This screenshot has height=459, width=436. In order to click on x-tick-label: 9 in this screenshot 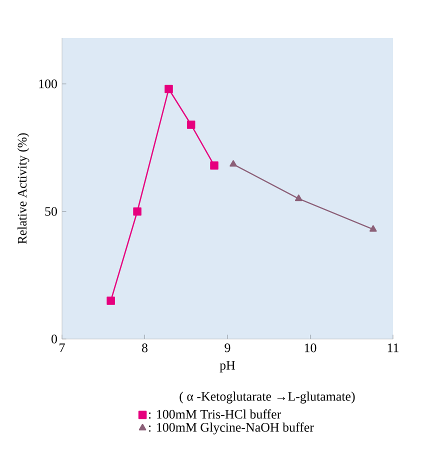, I will do `click(227, 348)`.